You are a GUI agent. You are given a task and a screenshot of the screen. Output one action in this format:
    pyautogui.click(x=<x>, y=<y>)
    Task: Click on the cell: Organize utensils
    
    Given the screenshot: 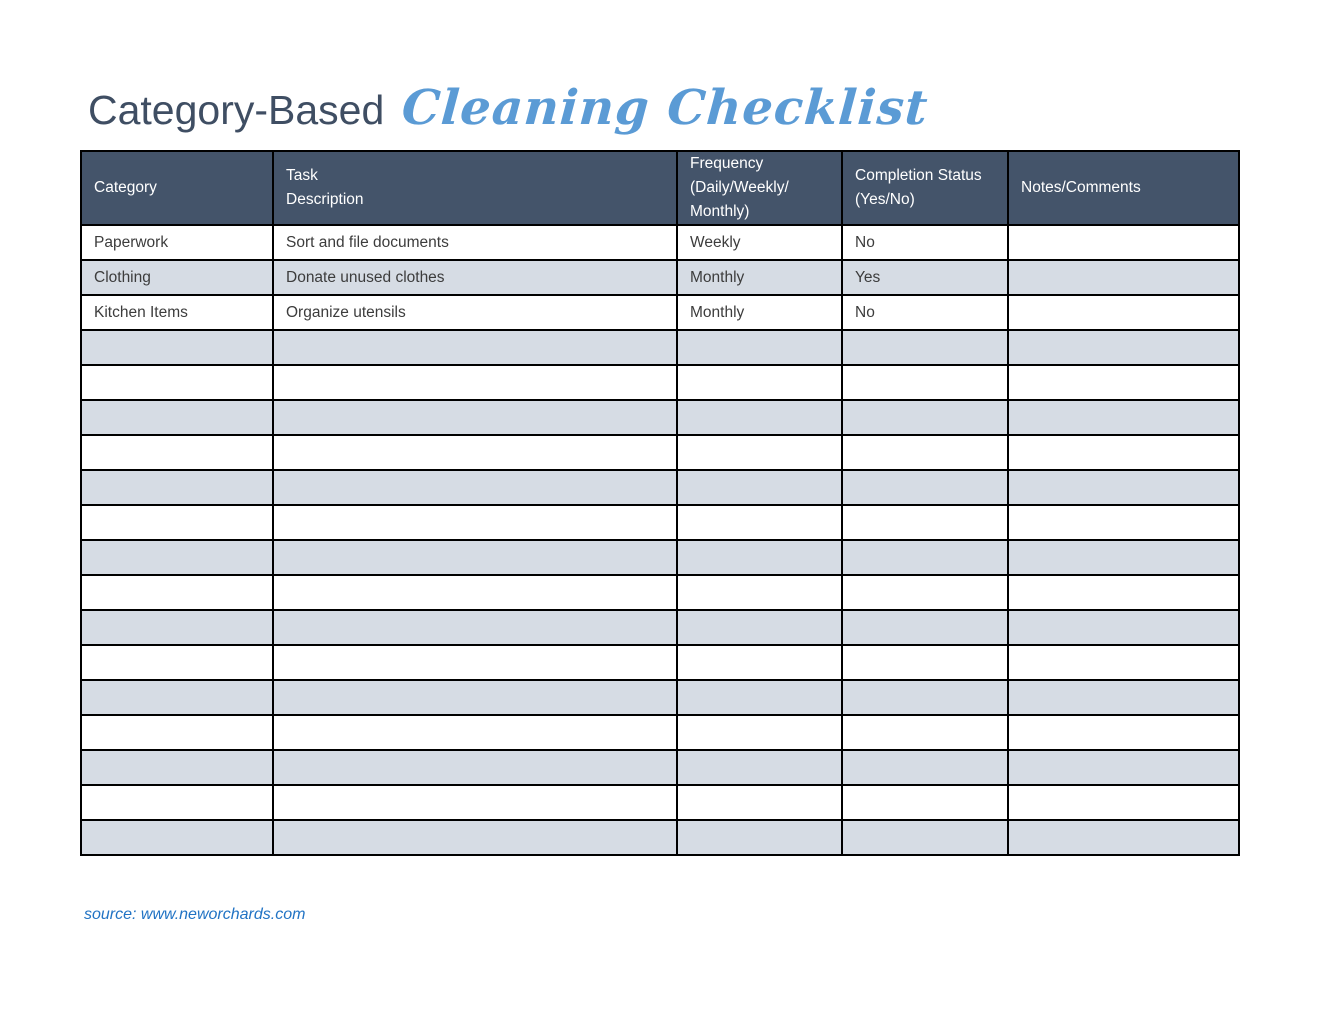 What is the action you would take?
    pyautogui.click(x=475, y=313)
    